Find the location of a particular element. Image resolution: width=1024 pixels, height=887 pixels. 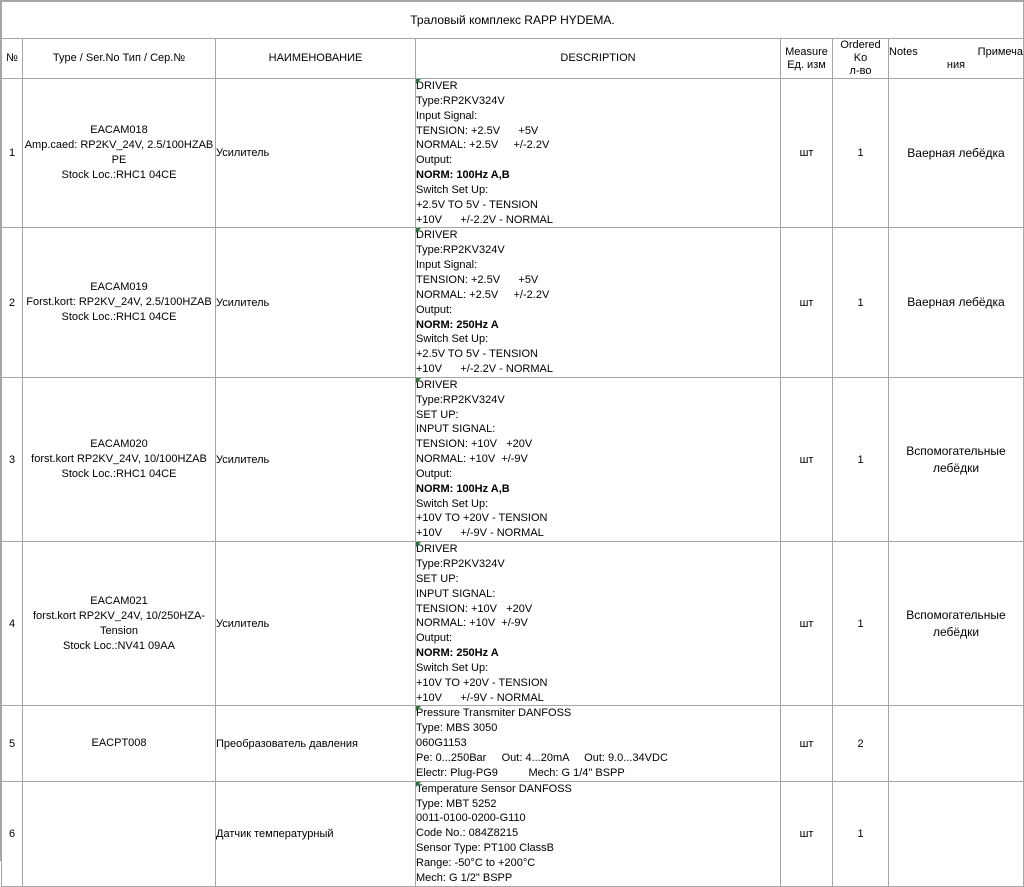

description-line: Sensor Type: PT100 ClassB is located at coordinates (485, 848).